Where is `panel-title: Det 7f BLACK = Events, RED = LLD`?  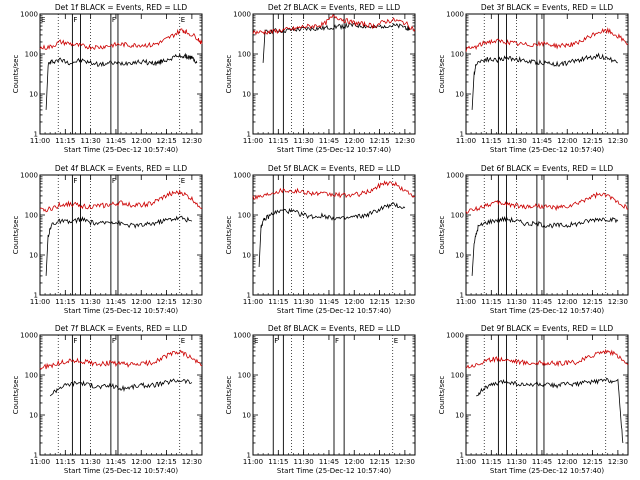 panel-title: Det 7f BLACK = Events, RED = LLD is located at coordinates (121, 328).